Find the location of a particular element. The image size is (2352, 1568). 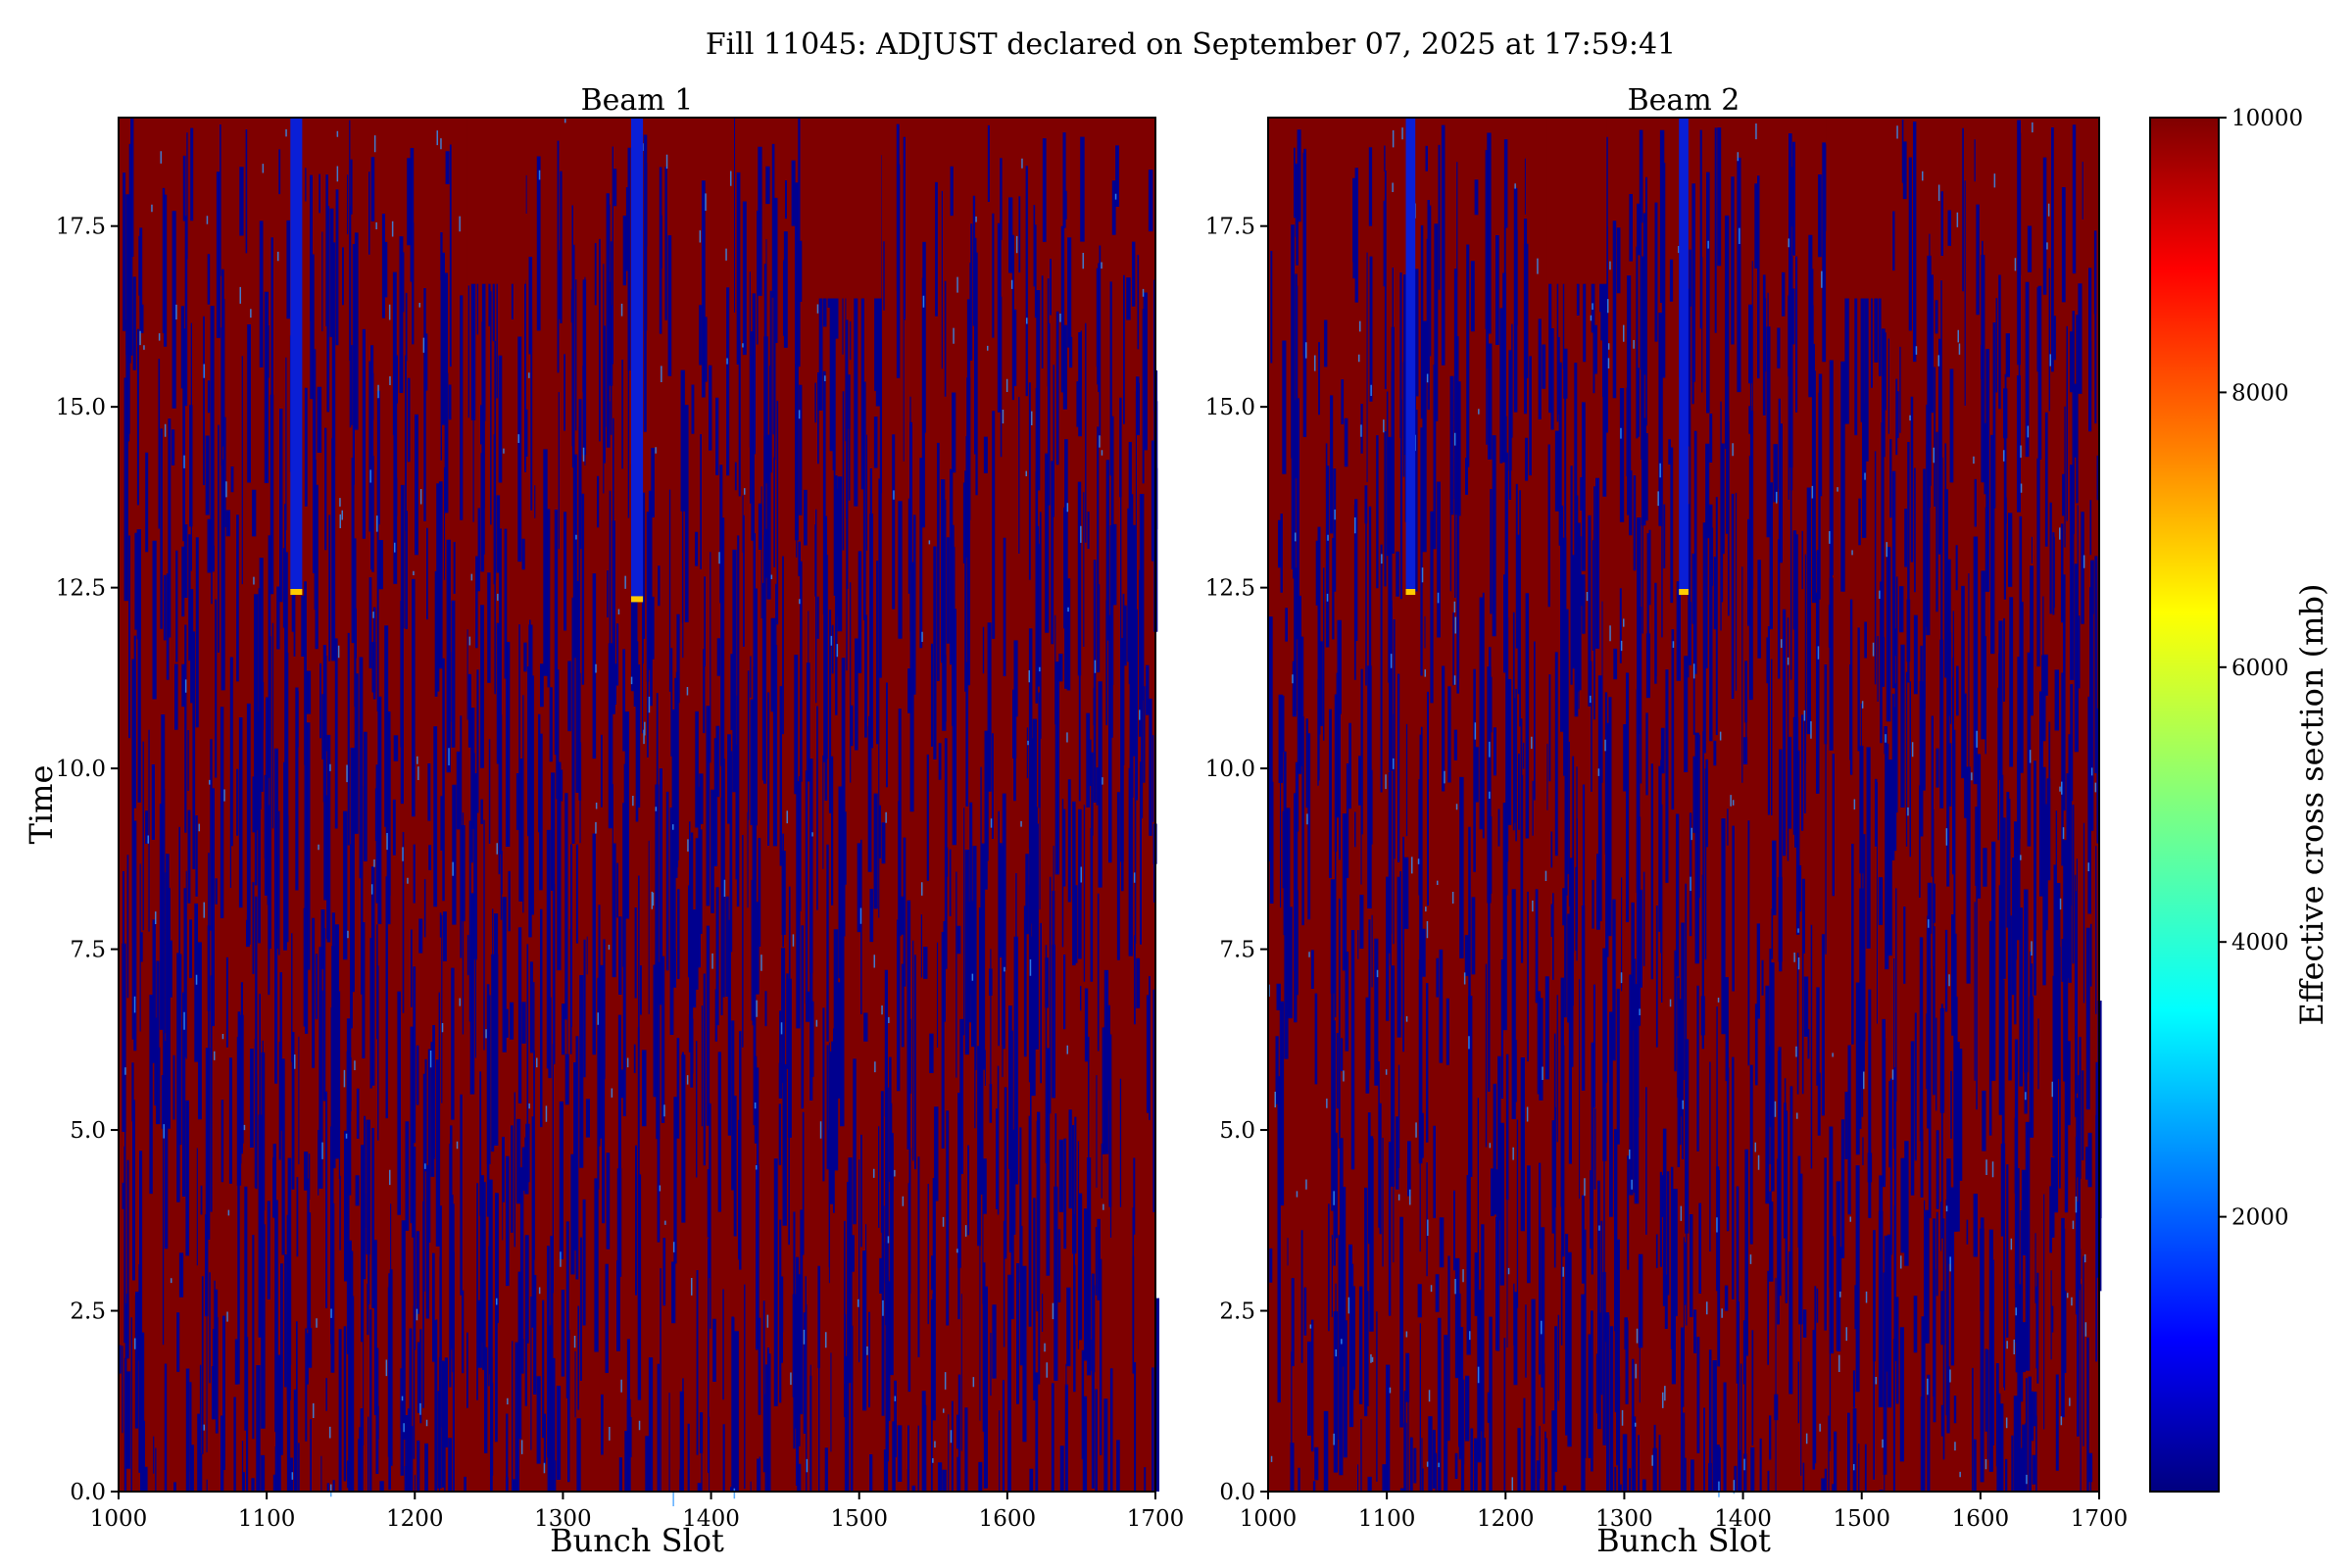

colorbar-tick-label: 8000 is located at coordinates (2260, 393).